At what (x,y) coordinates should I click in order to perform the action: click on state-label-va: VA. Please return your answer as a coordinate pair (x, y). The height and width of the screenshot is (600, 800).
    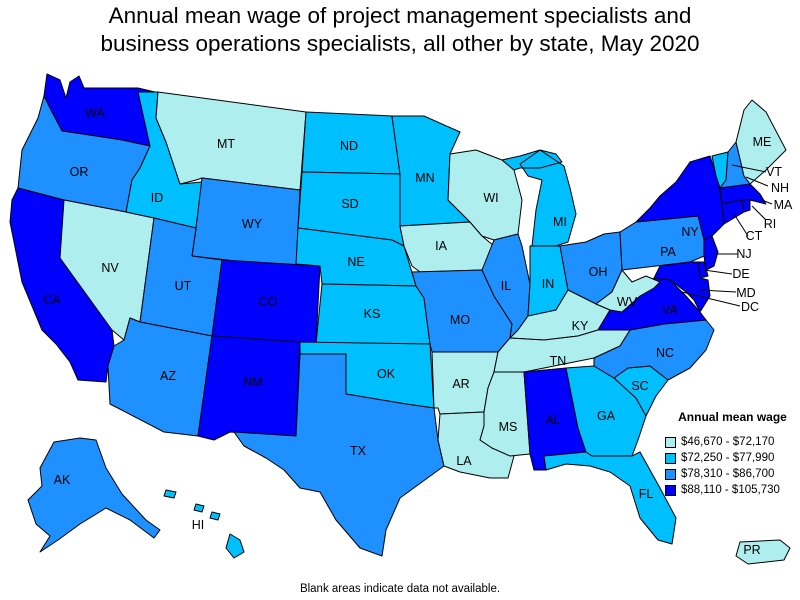
    Looking at the image, I should click on (670, 310).